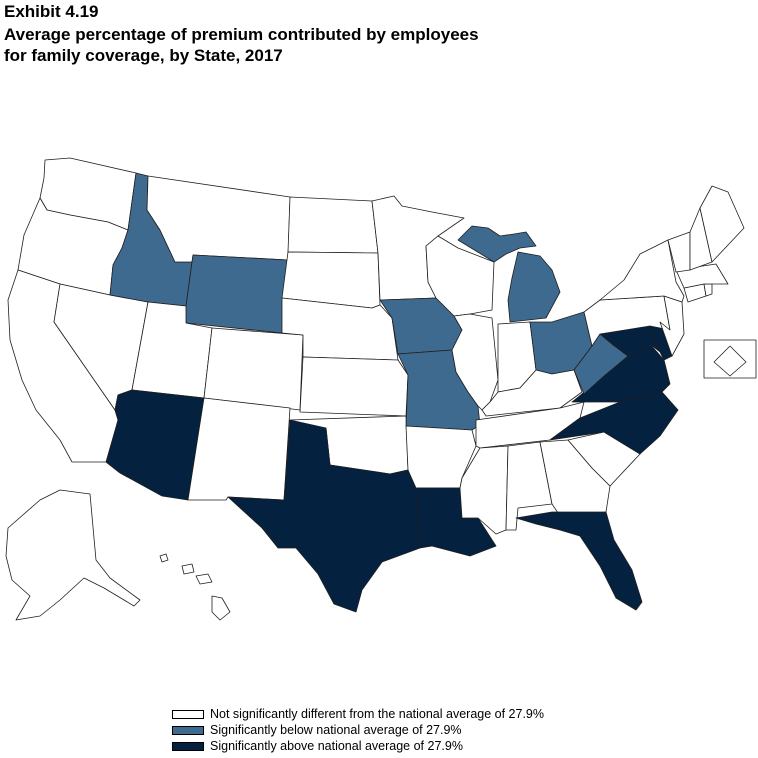  Describe the element at coordinates (460, 276) in the screenshot. I see `state-wi` at that location.